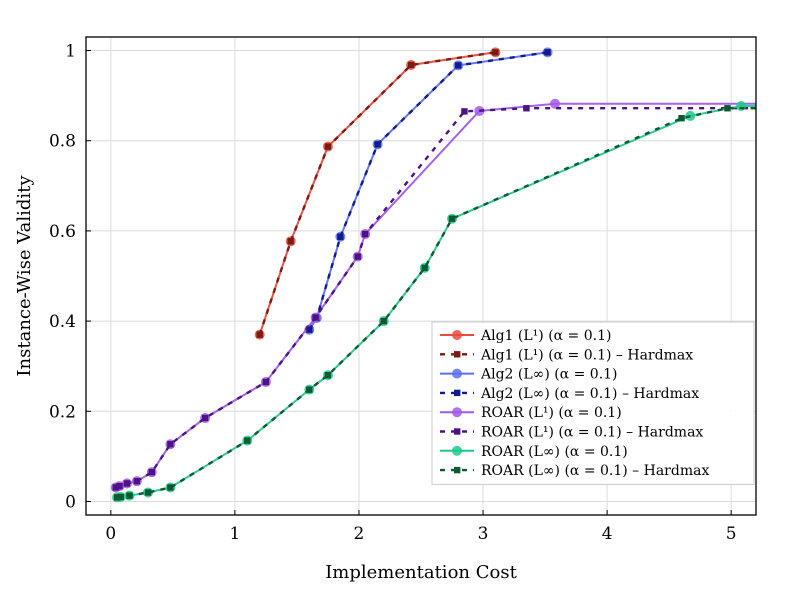 The image size is (793, 595). I want to click on legend-item: ROAR (L∞) (α = 0.1) – Hardmax, so click(574, 471).